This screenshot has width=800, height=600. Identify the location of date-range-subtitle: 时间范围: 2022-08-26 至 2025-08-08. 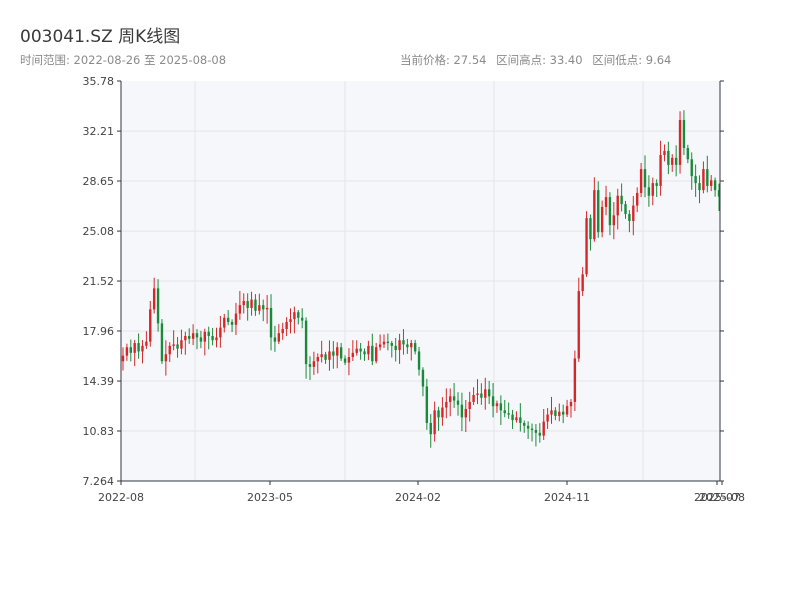
(123, 60).